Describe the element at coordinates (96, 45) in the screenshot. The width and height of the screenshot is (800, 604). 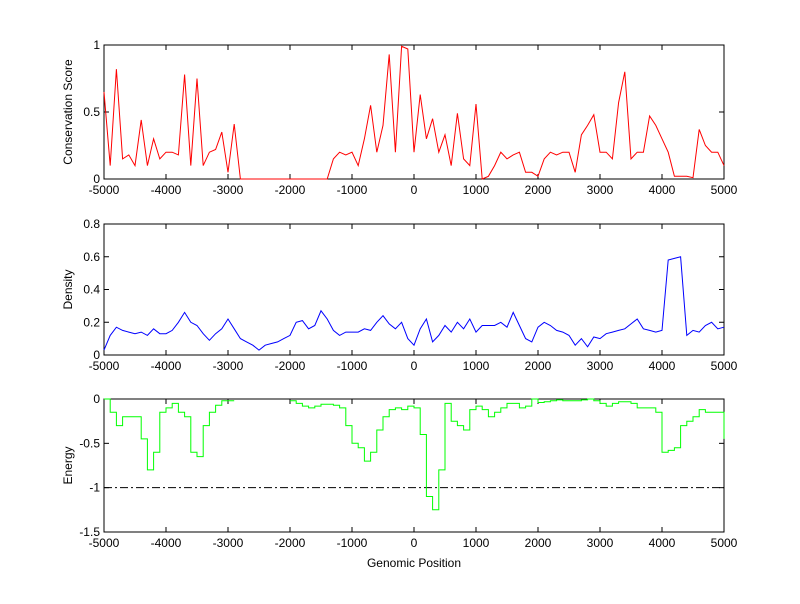
I see `y-tick-label: 1` at that location.